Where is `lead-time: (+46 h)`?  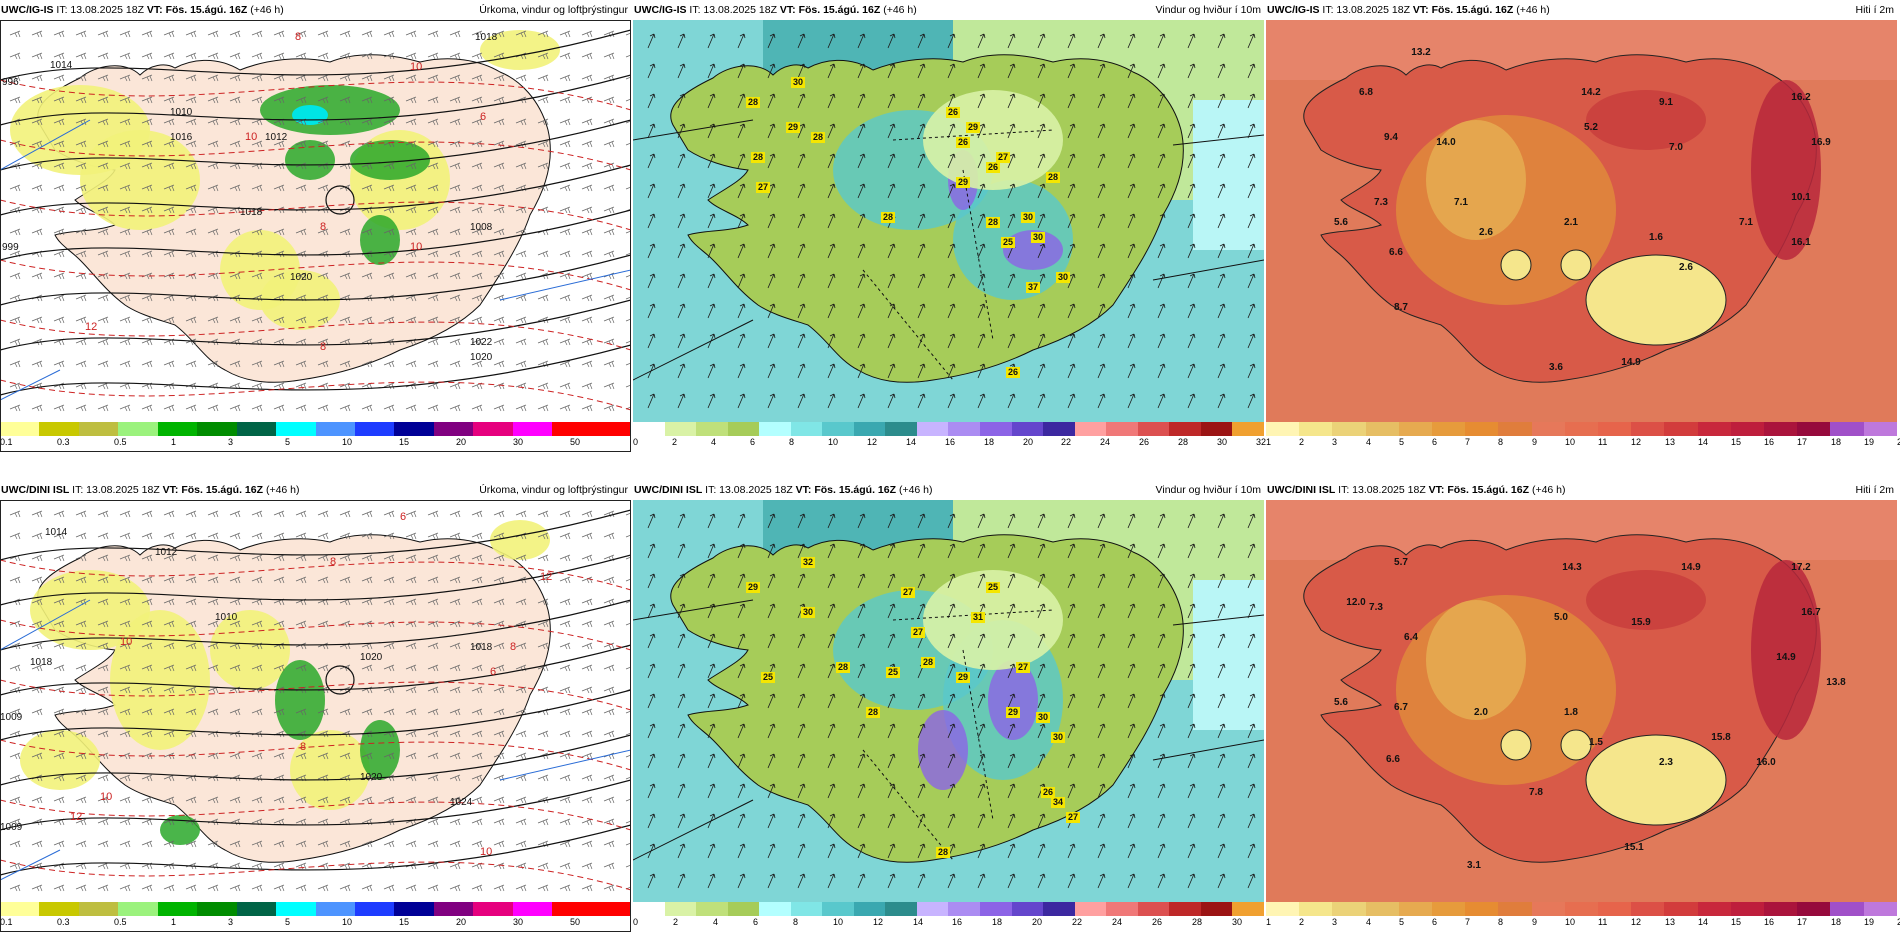
lead-time: (+46 h) is located at coordinates (1531, 10).